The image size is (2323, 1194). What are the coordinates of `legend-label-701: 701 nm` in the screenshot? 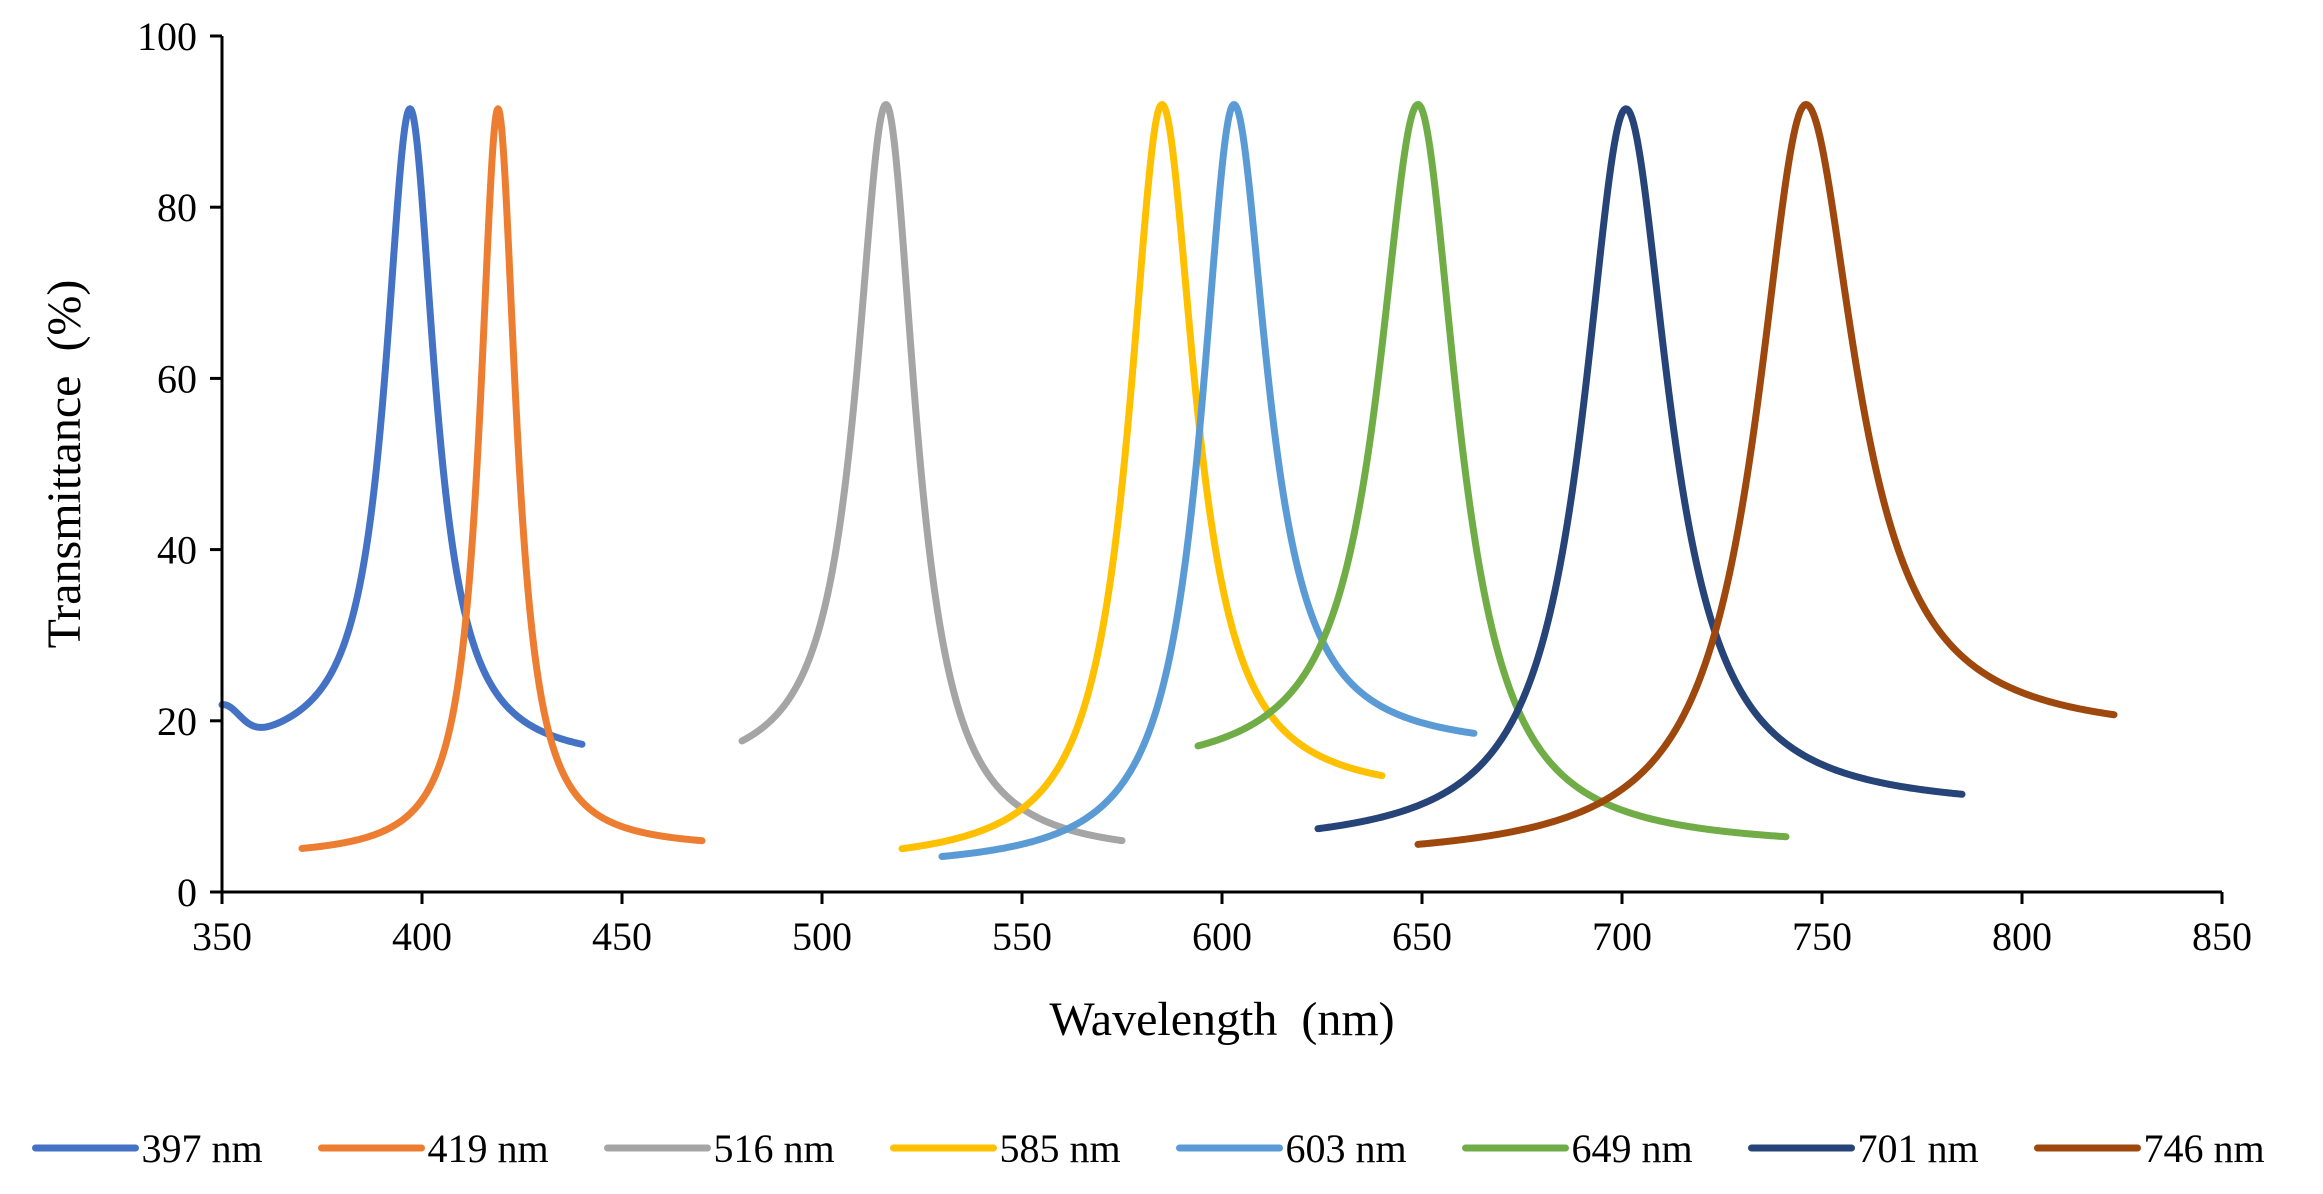 It's located at (1918, 1148).